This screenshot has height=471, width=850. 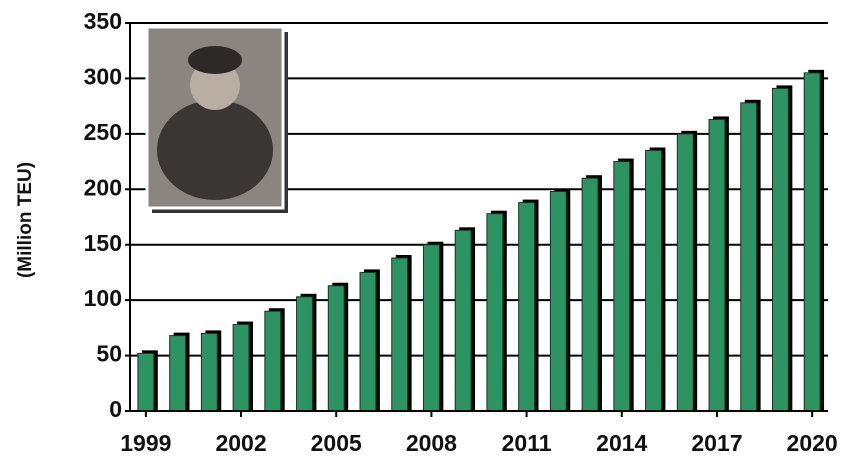 What do you see at coordinates (621, 443) in the screenshot?
I see `x-tick-label: 2014` at bounding box center [621, 443].